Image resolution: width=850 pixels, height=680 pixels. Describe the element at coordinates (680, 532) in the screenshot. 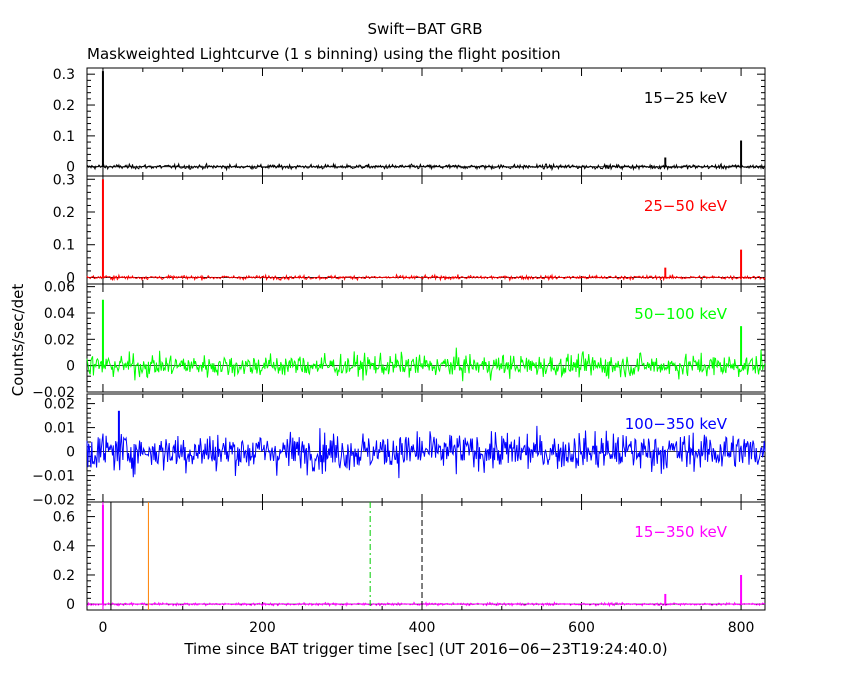

I see `band-label: 15−350 keV` at that location.